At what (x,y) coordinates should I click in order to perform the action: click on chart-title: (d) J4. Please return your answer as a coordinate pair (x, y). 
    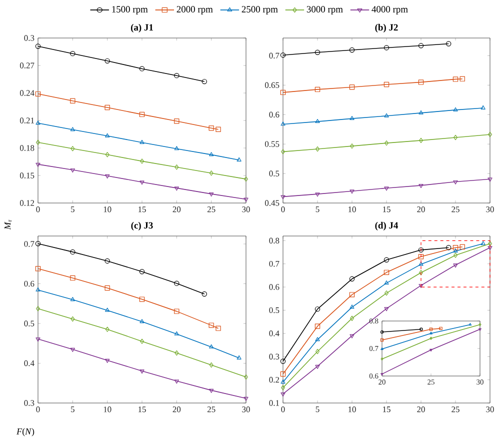
    Looking at the image, I should click on (386, 226).